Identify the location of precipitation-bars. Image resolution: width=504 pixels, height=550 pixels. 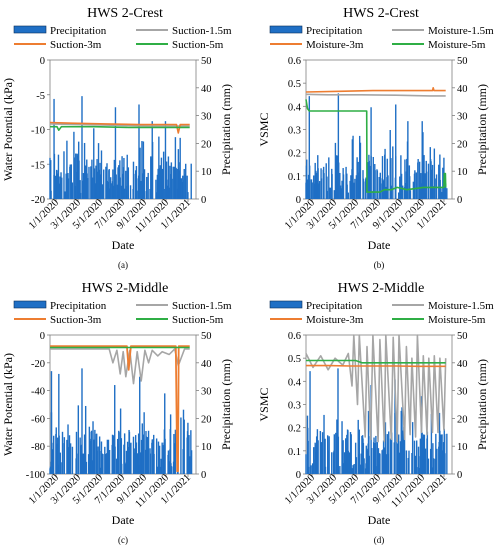
(121, 421).